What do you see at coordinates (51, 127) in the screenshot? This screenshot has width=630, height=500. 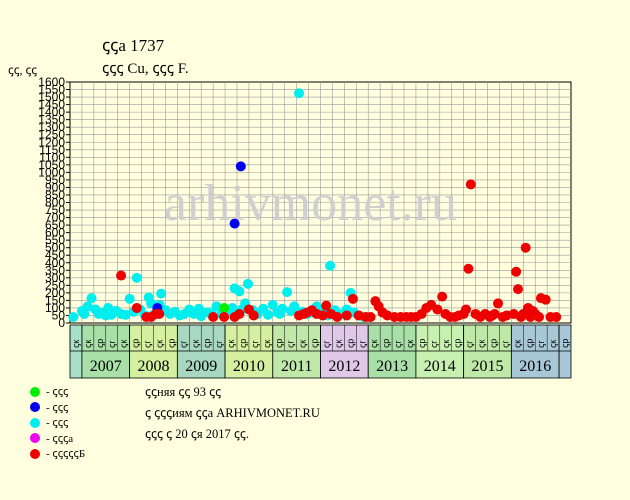 I see `y-tick-label: 1300` at bounding box center [51, 127].